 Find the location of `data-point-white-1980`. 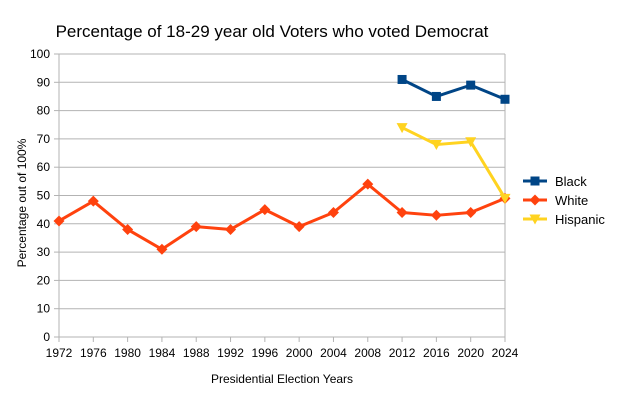

data-point-white-1980 is located at coordinates (128, 229).